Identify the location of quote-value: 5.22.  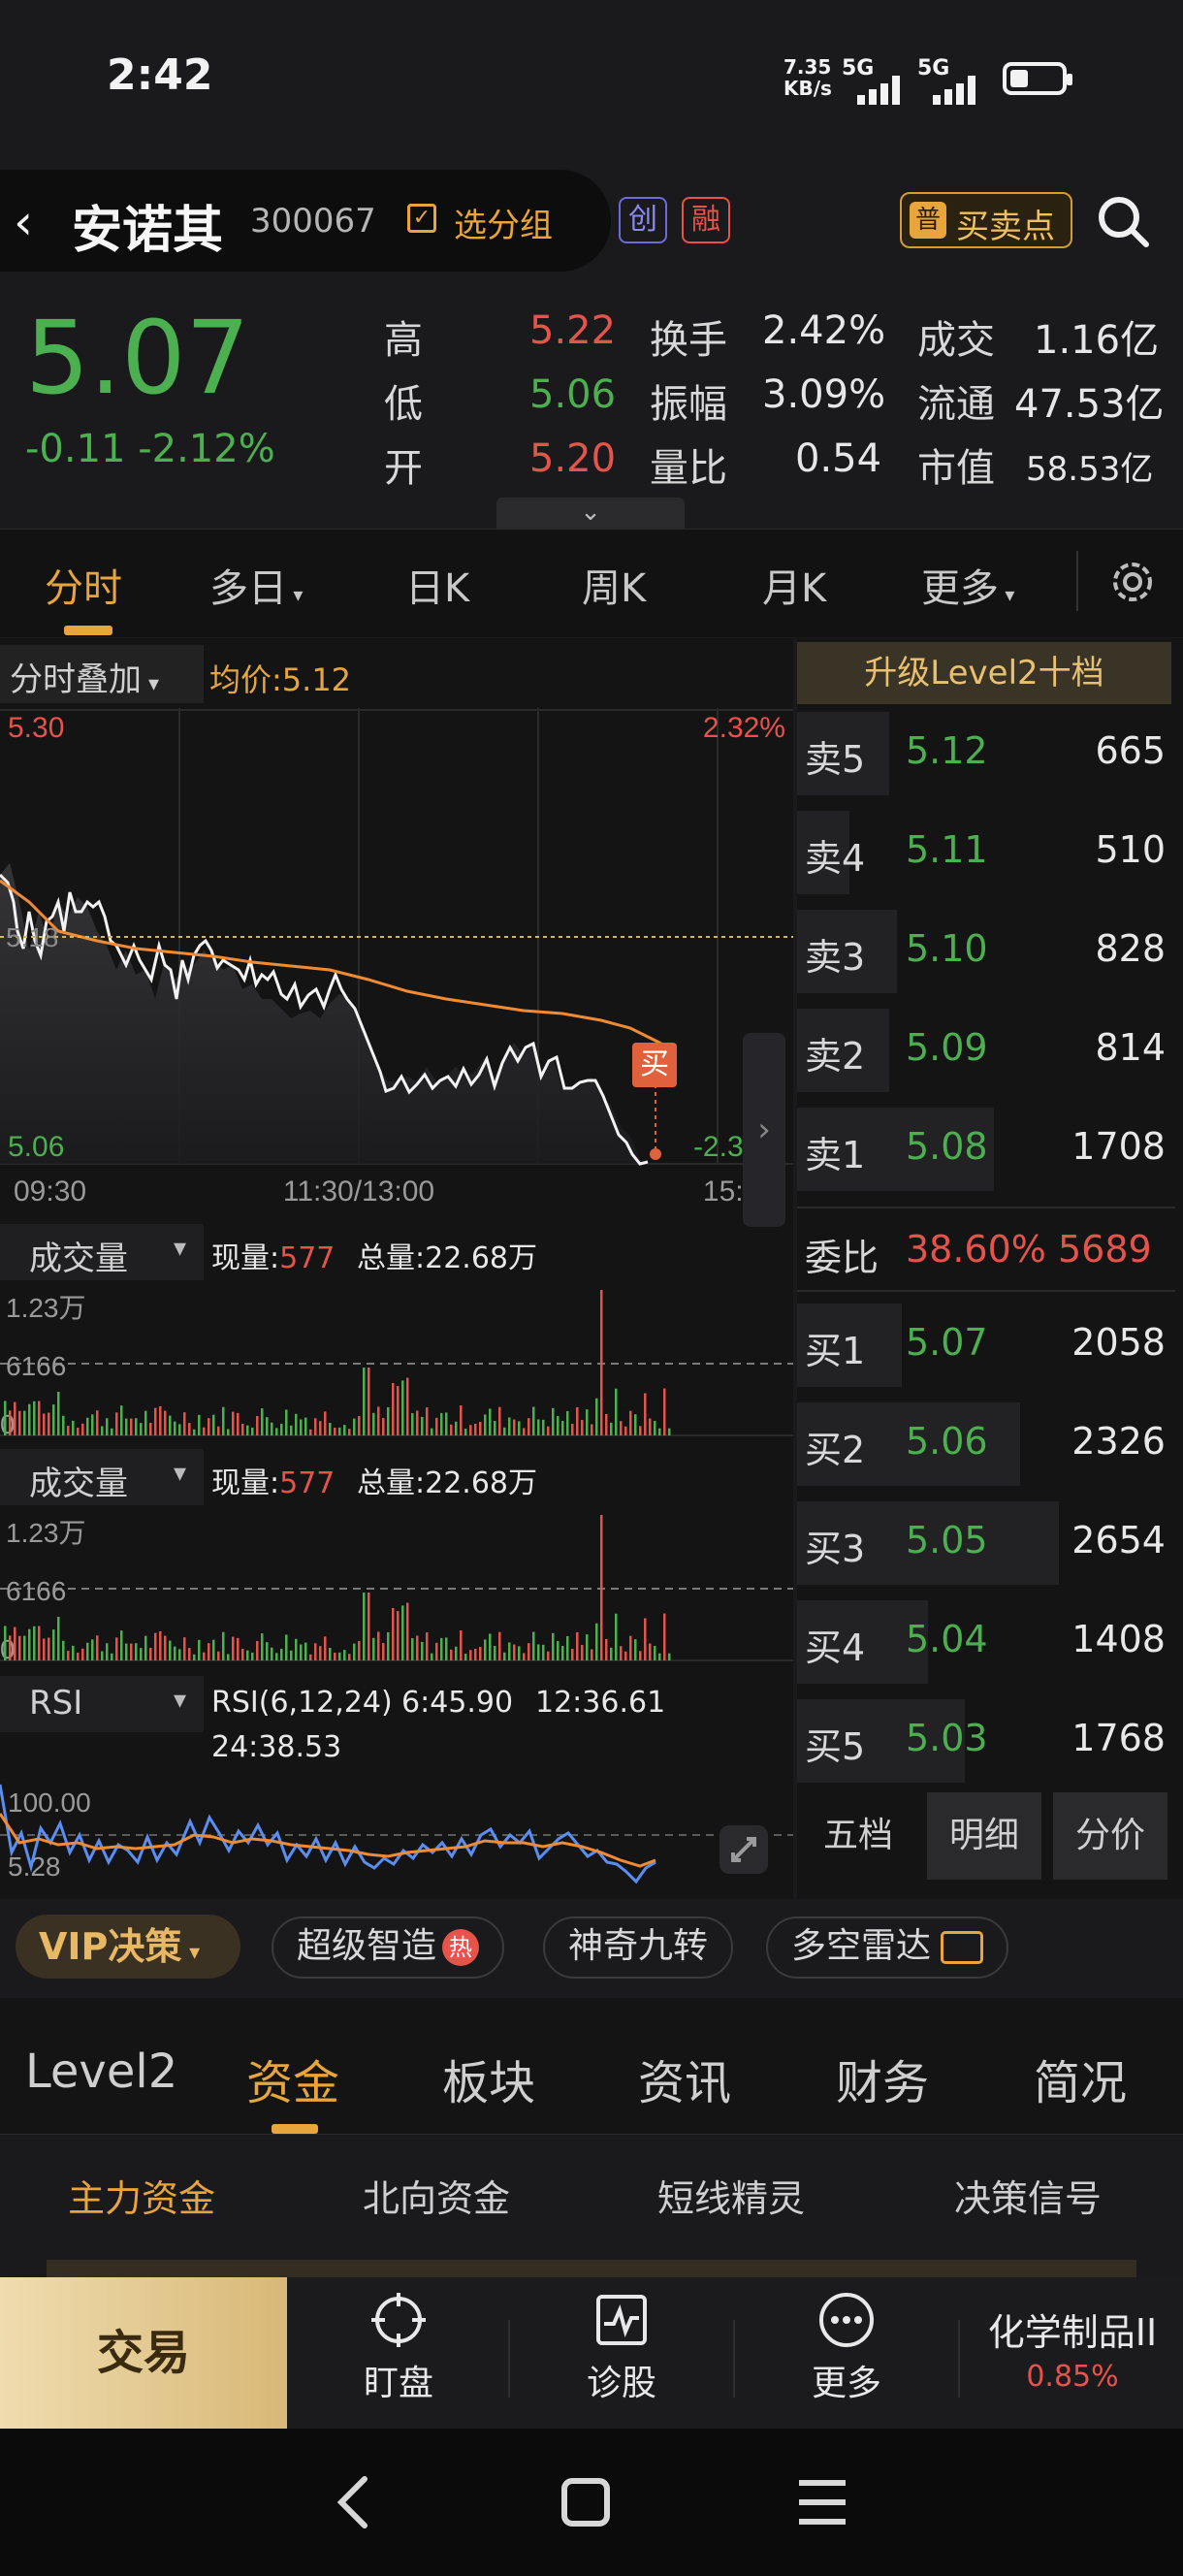
(573, 330).